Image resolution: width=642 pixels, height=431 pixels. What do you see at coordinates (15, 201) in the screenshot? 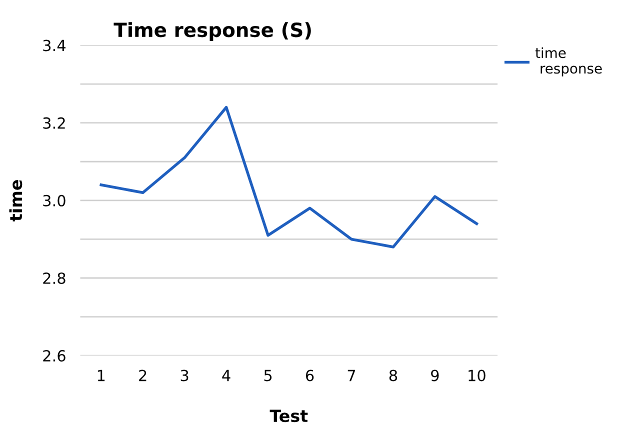
I see `y-axis-title: time` at bounding box center [15, 201].